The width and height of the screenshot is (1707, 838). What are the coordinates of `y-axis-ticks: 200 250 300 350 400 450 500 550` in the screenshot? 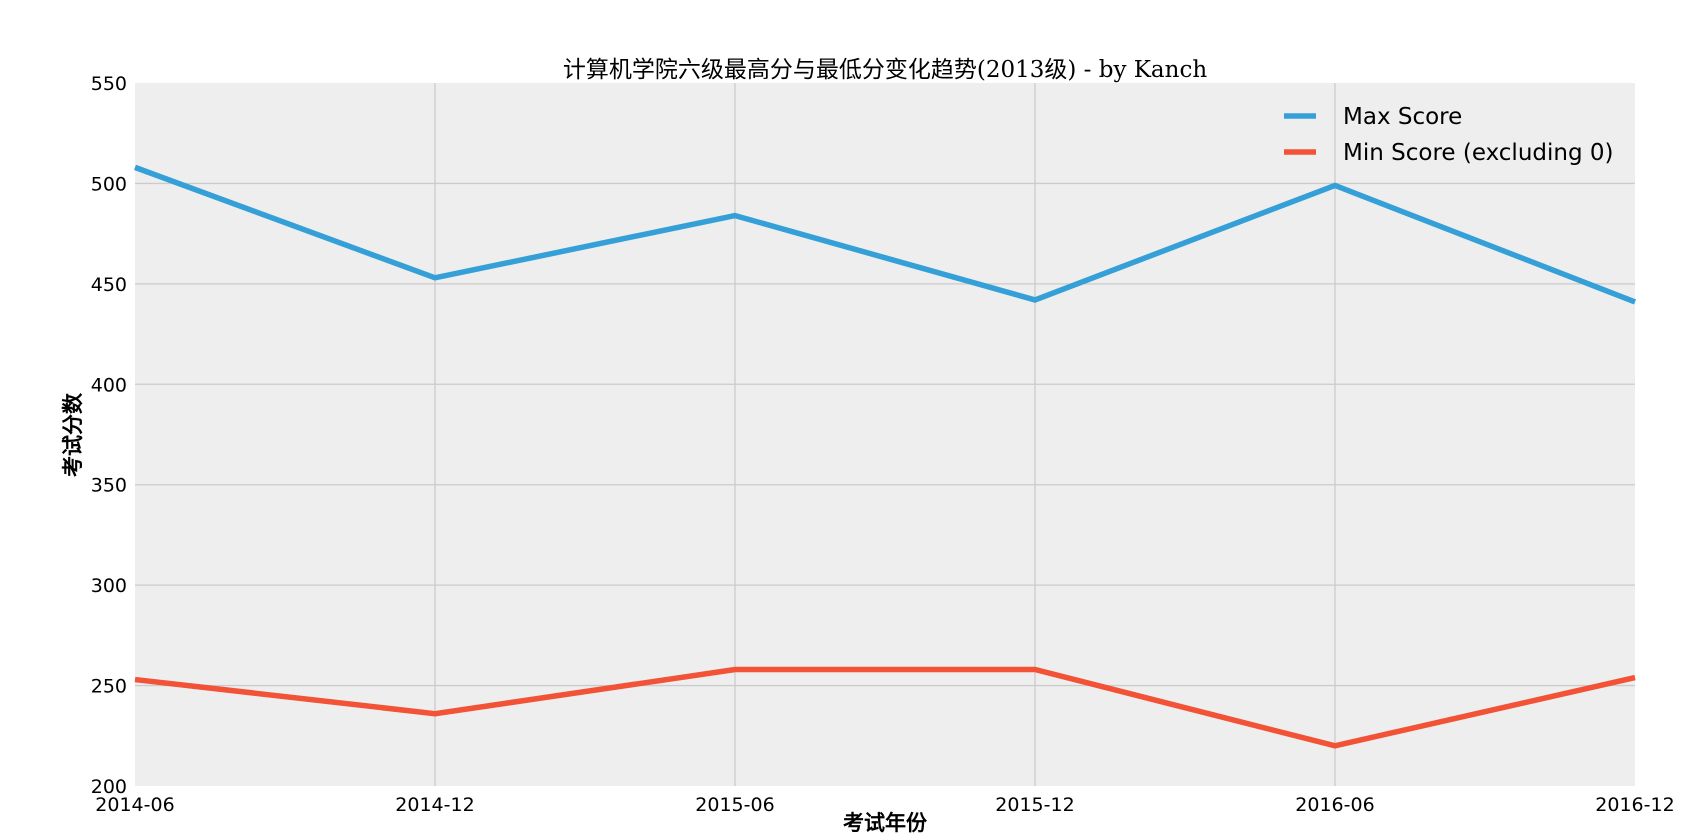 It's located at (109, 435).